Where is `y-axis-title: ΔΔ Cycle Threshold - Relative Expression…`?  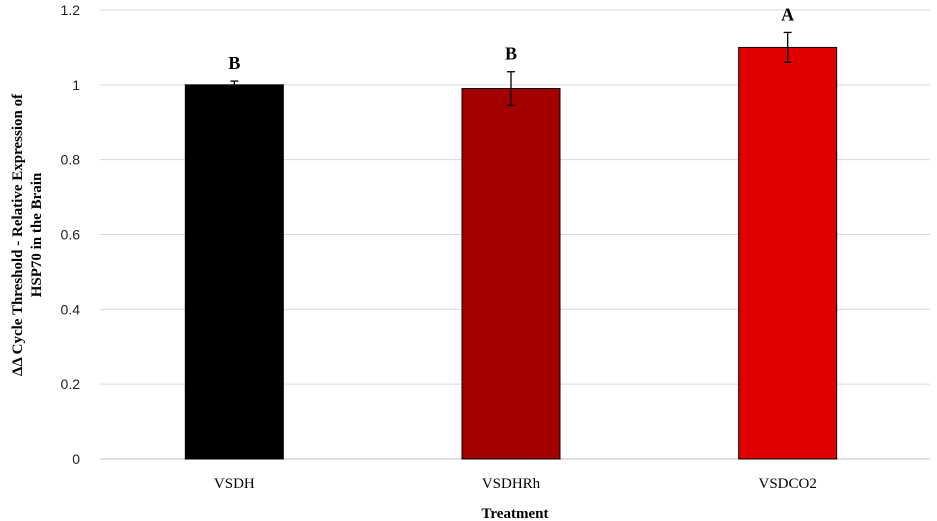
y-axis-title: ΔΔ Cycle Threshold - Relative Expression… is located at coordinates (27, 234).